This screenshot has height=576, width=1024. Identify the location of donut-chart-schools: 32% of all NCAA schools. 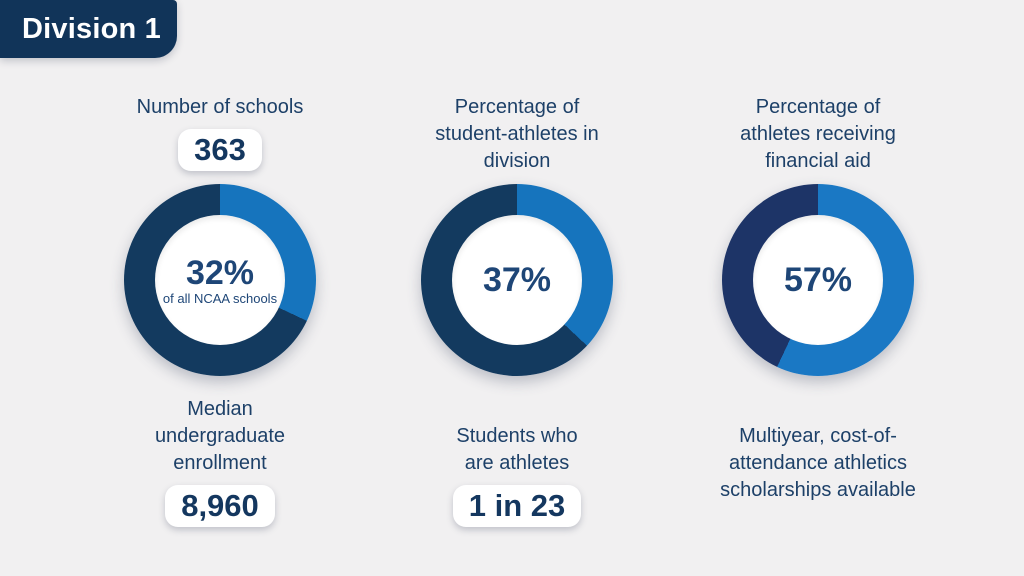
(220, 280).